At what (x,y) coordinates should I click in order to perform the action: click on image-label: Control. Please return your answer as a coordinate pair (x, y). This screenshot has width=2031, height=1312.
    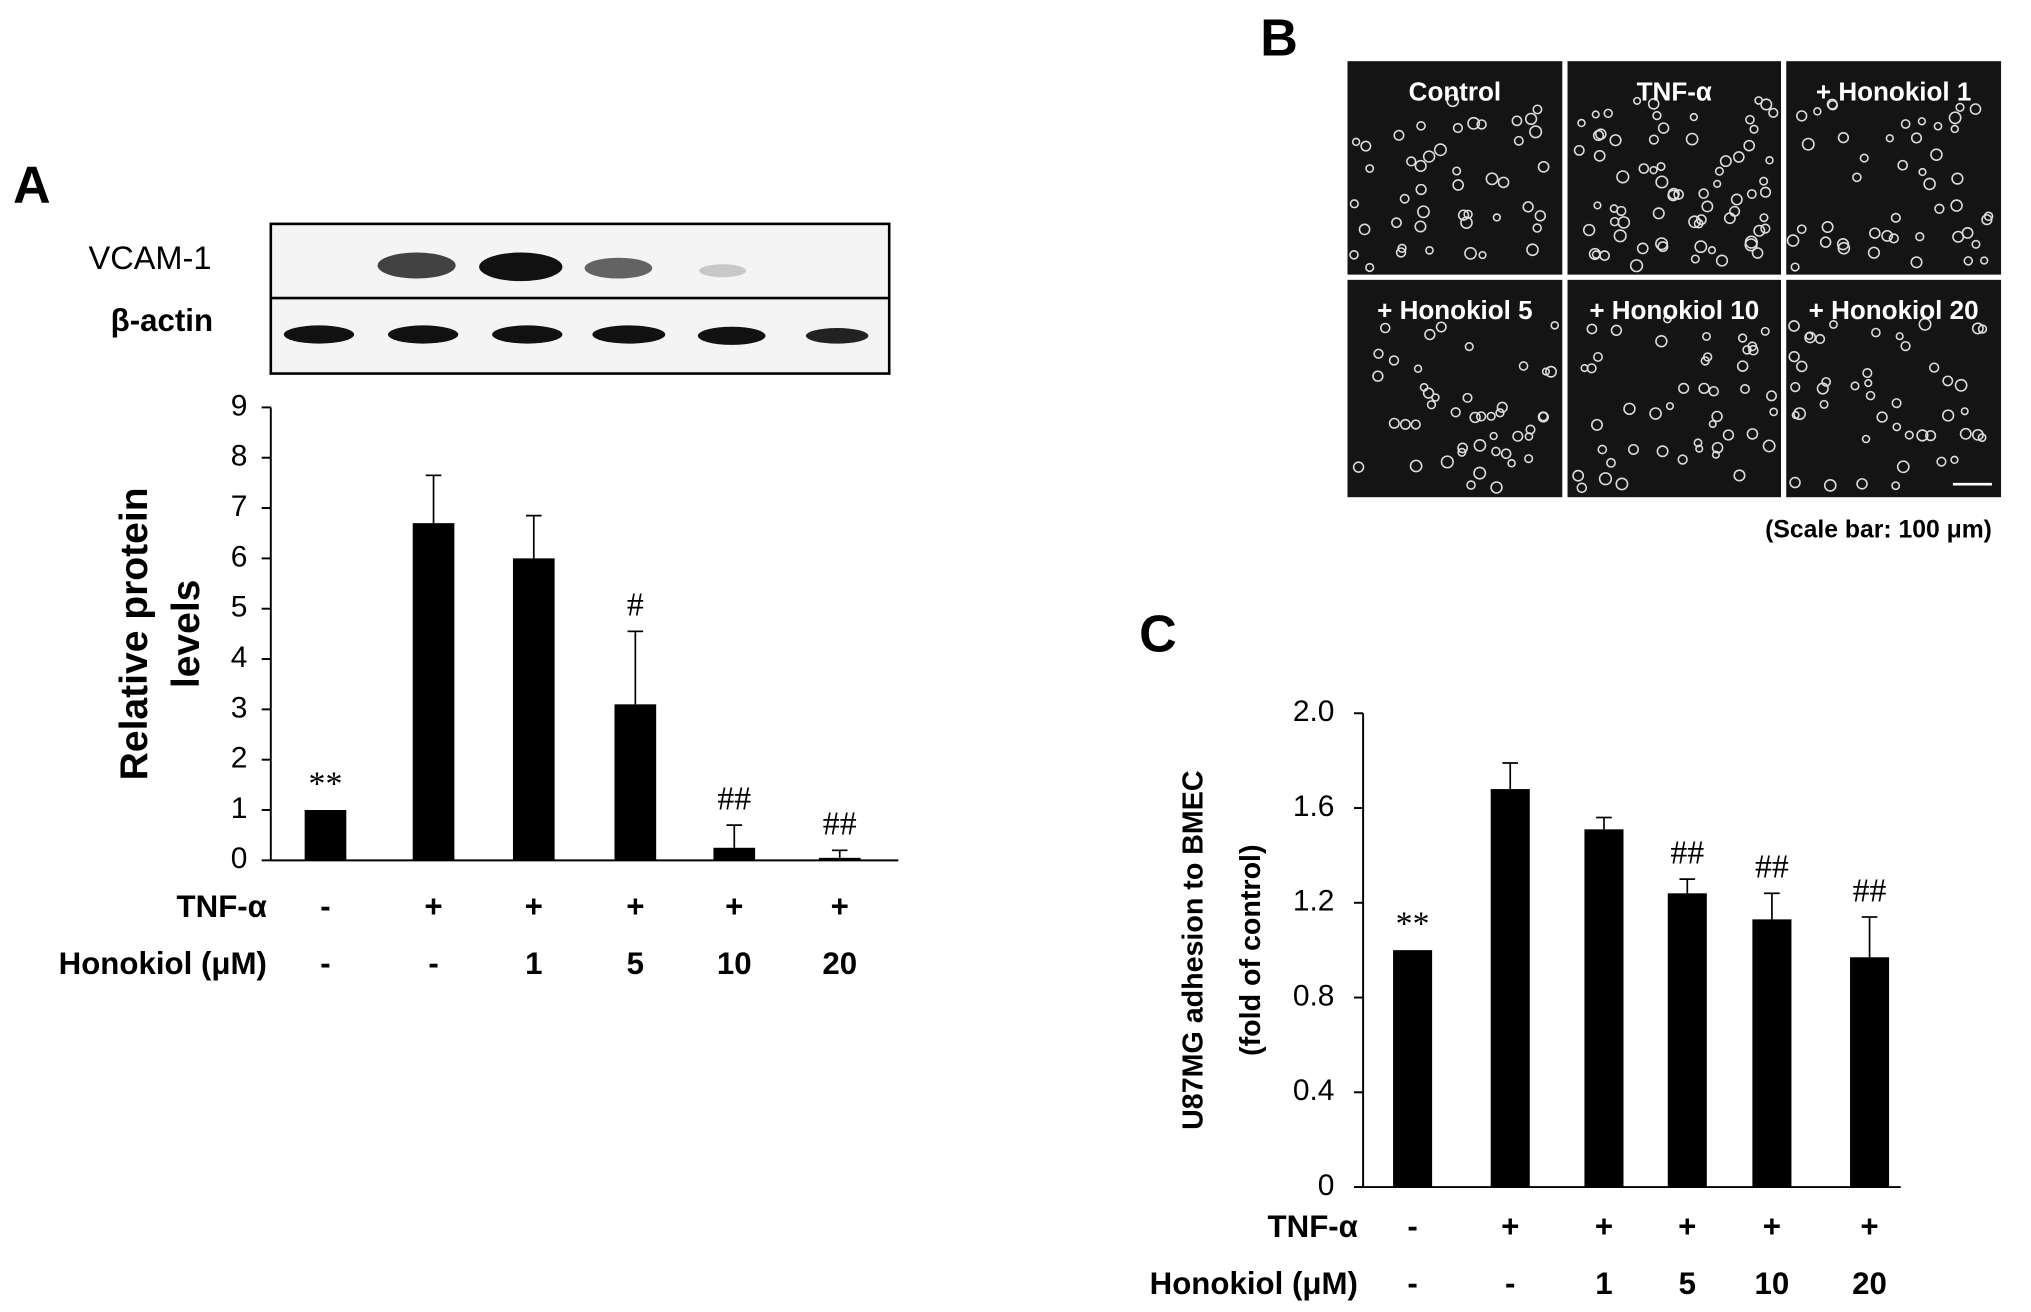
    Looking at the image, I should click on (1455, 92).